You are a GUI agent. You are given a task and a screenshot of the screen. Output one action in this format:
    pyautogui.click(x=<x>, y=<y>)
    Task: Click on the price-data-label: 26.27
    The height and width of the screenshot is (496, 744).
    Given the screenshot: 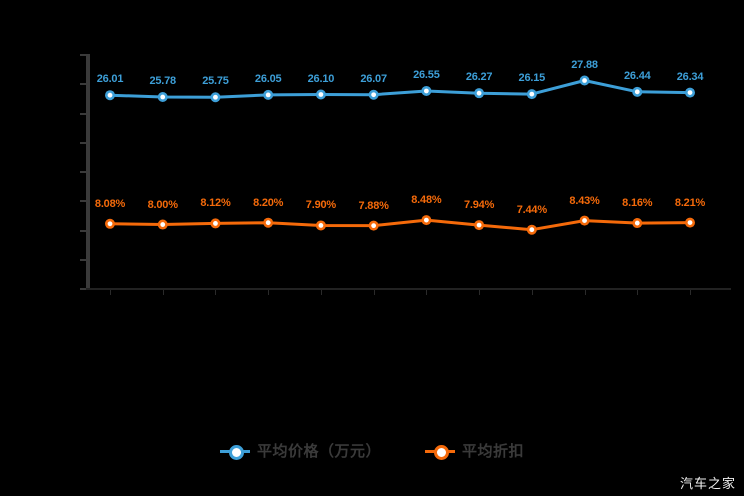 What is the action you would take?
    pyautogui.click(x=479, y=77)
    